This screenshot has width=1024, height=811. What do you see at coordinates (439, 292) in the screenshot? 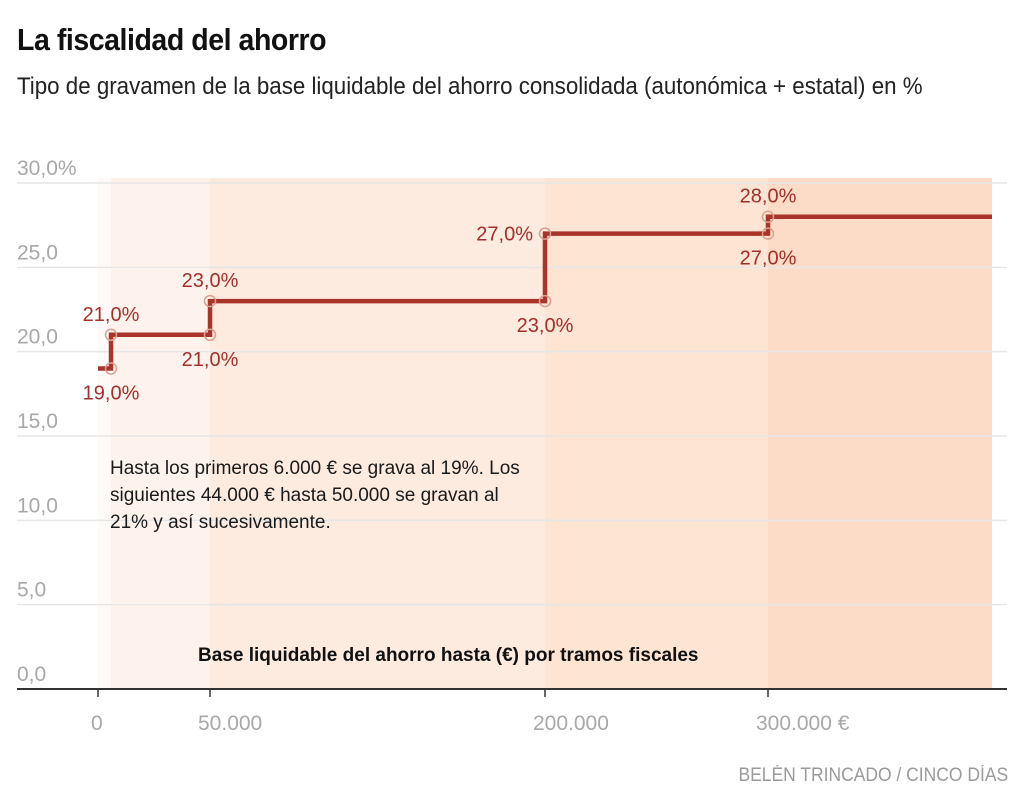
I see `point-markers` at bounding box center [439, 292].